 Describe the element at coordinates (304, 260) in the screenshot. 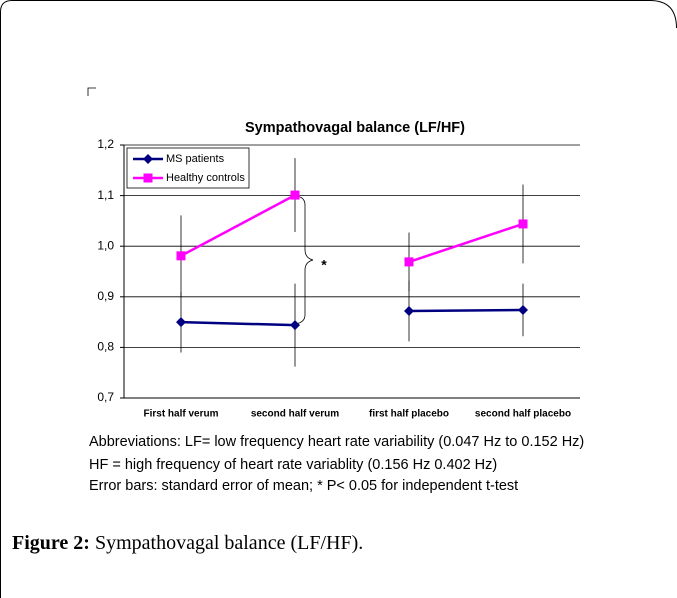

I see `brace` at that location.